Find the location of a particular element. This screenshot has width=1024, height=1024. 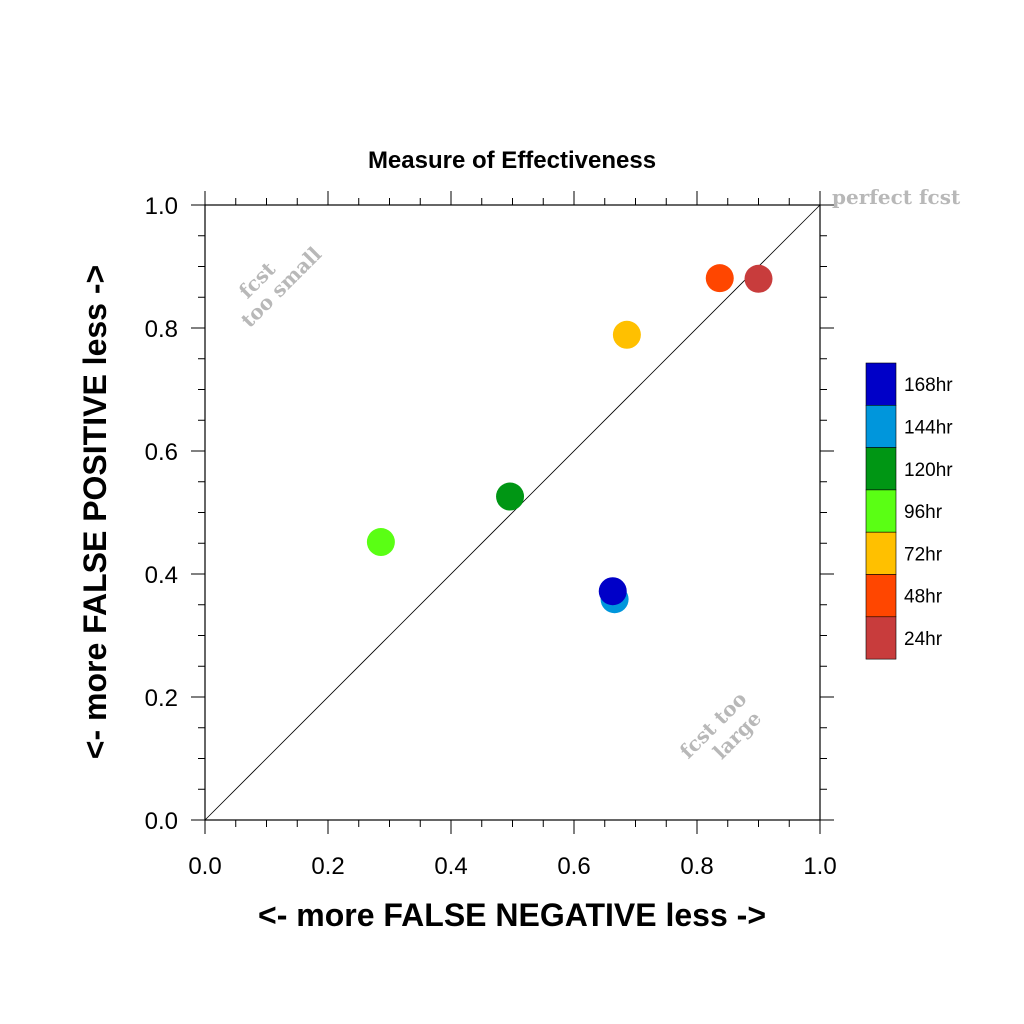

legend-swatch-144hr is located at coordinates (881, 426).